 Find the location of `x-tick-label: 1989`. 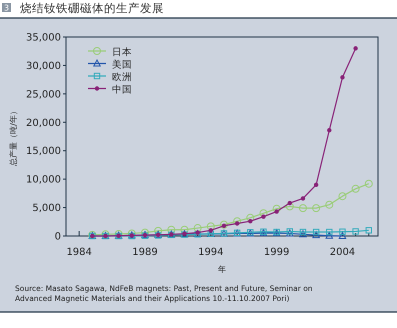

x-tick-label: 1989 is located at coordinates (145, 252).